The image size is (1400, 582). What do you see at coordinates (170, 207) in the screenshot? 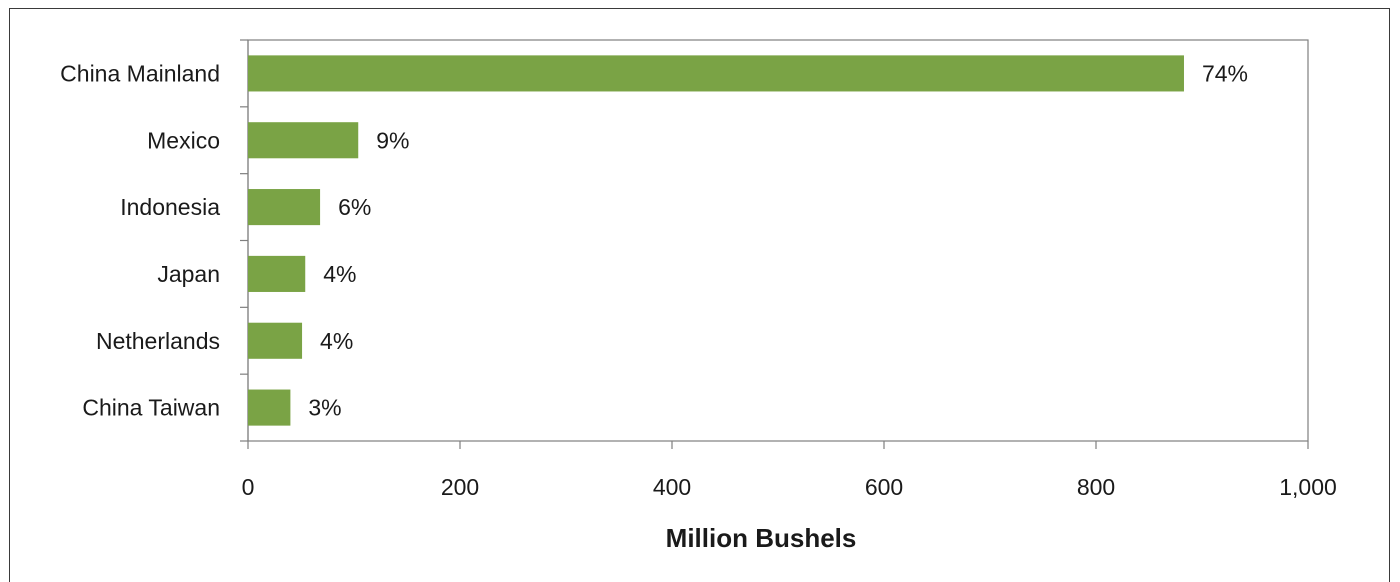
I see `category-label: Indonesia` at bounding box center [170, 207].